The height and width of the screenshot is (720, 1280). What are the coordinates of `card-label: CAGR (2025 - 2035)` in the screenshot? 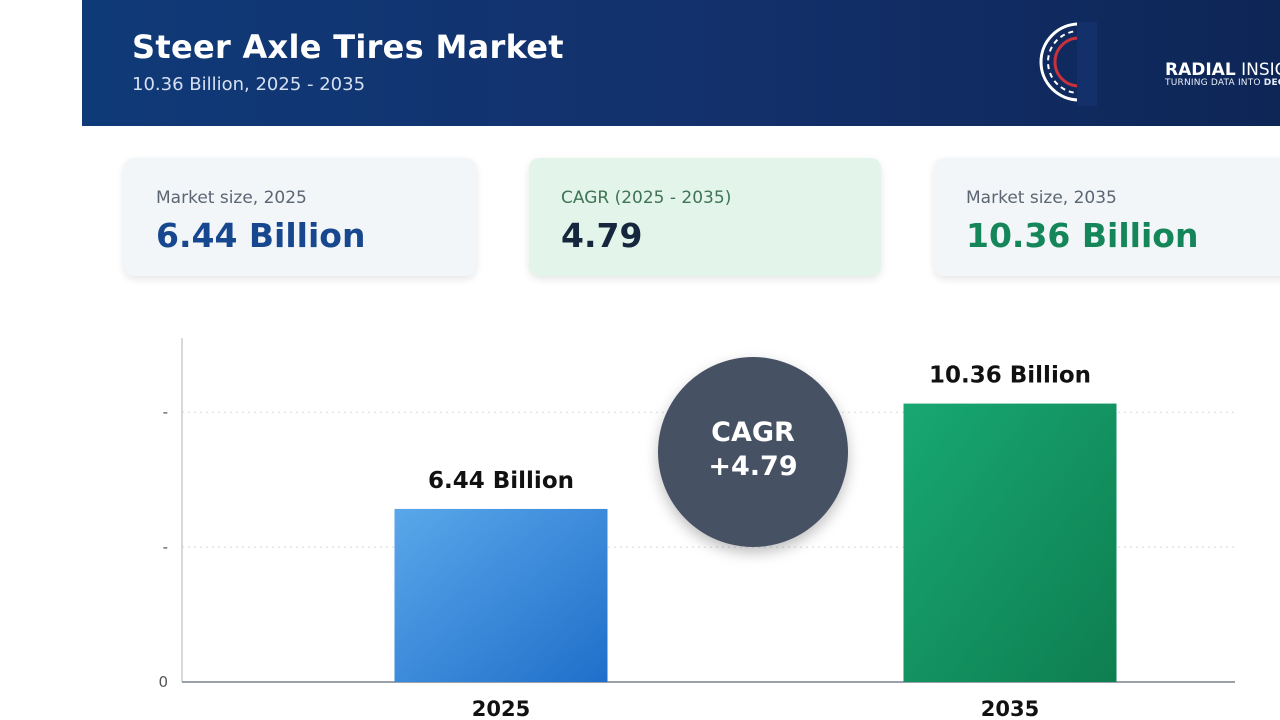 It's located at (646, 198).